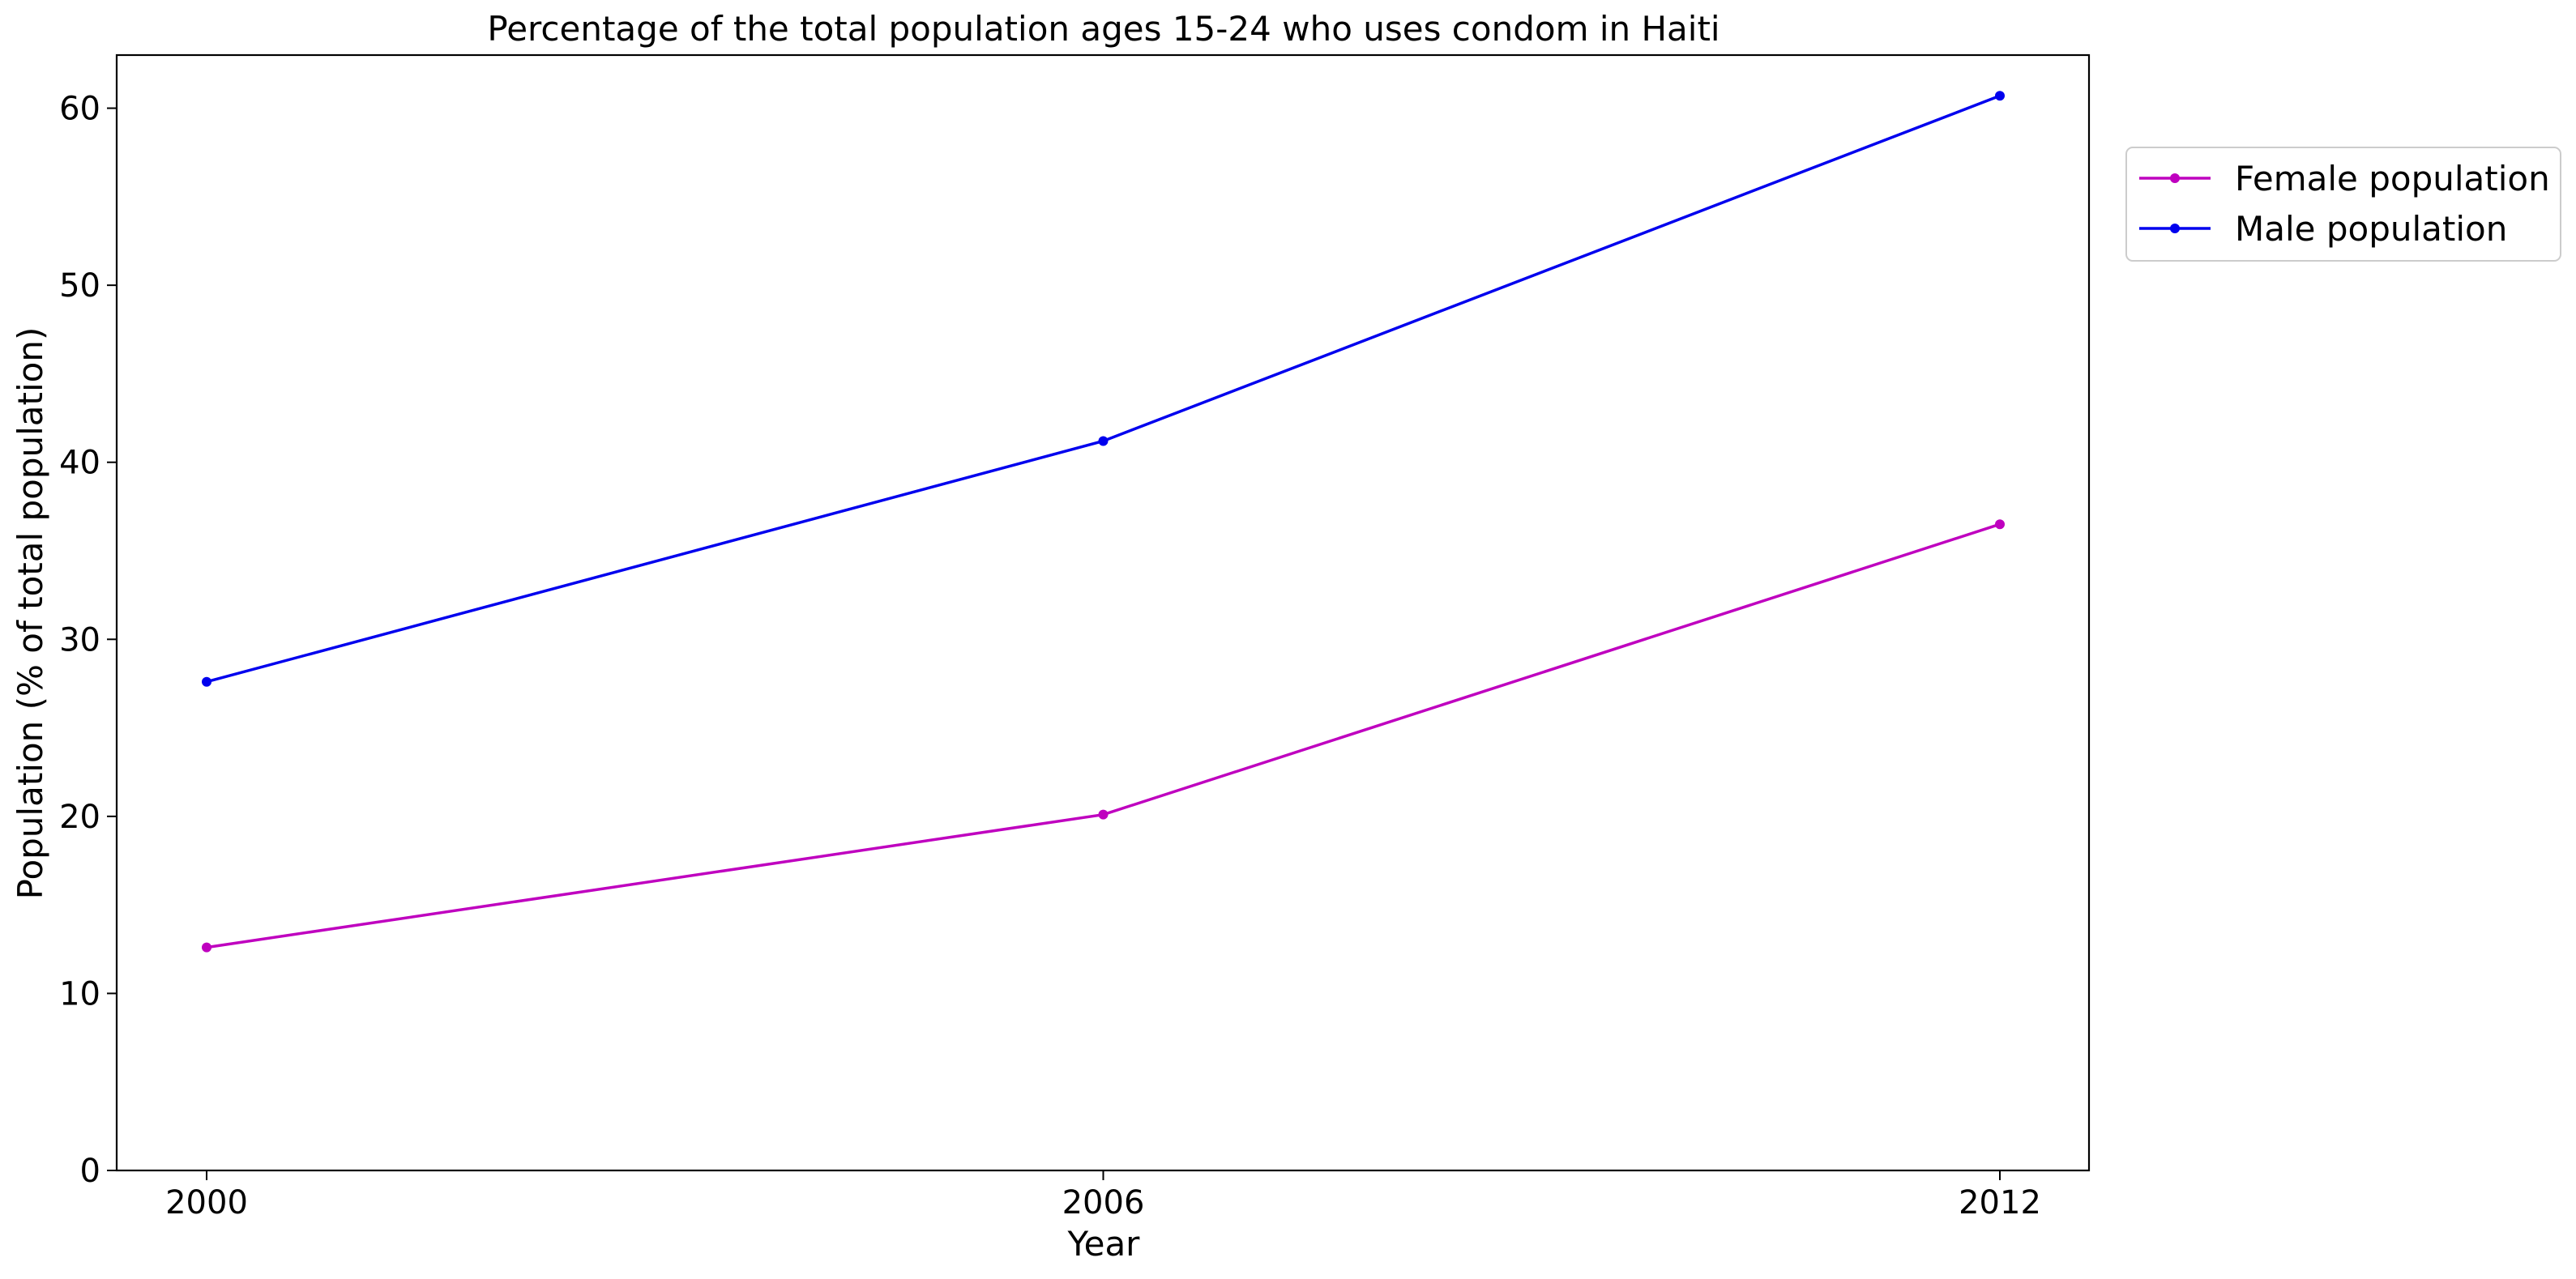 The image size is (2576, 1279). Describe the element at coordinates (79, 640) in the screenshot. I see `y-tick-label: 30` at that location.